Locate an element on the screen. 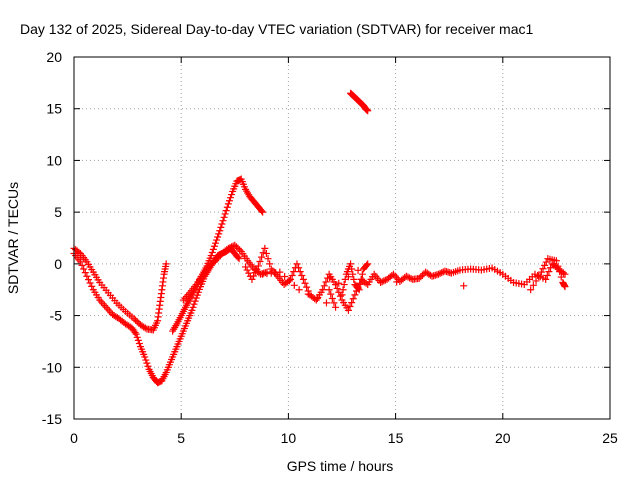 Image resolution: width=640 pixels, height=480 pixels. x-tick-label: 5 is located at coordinates (181, 438).